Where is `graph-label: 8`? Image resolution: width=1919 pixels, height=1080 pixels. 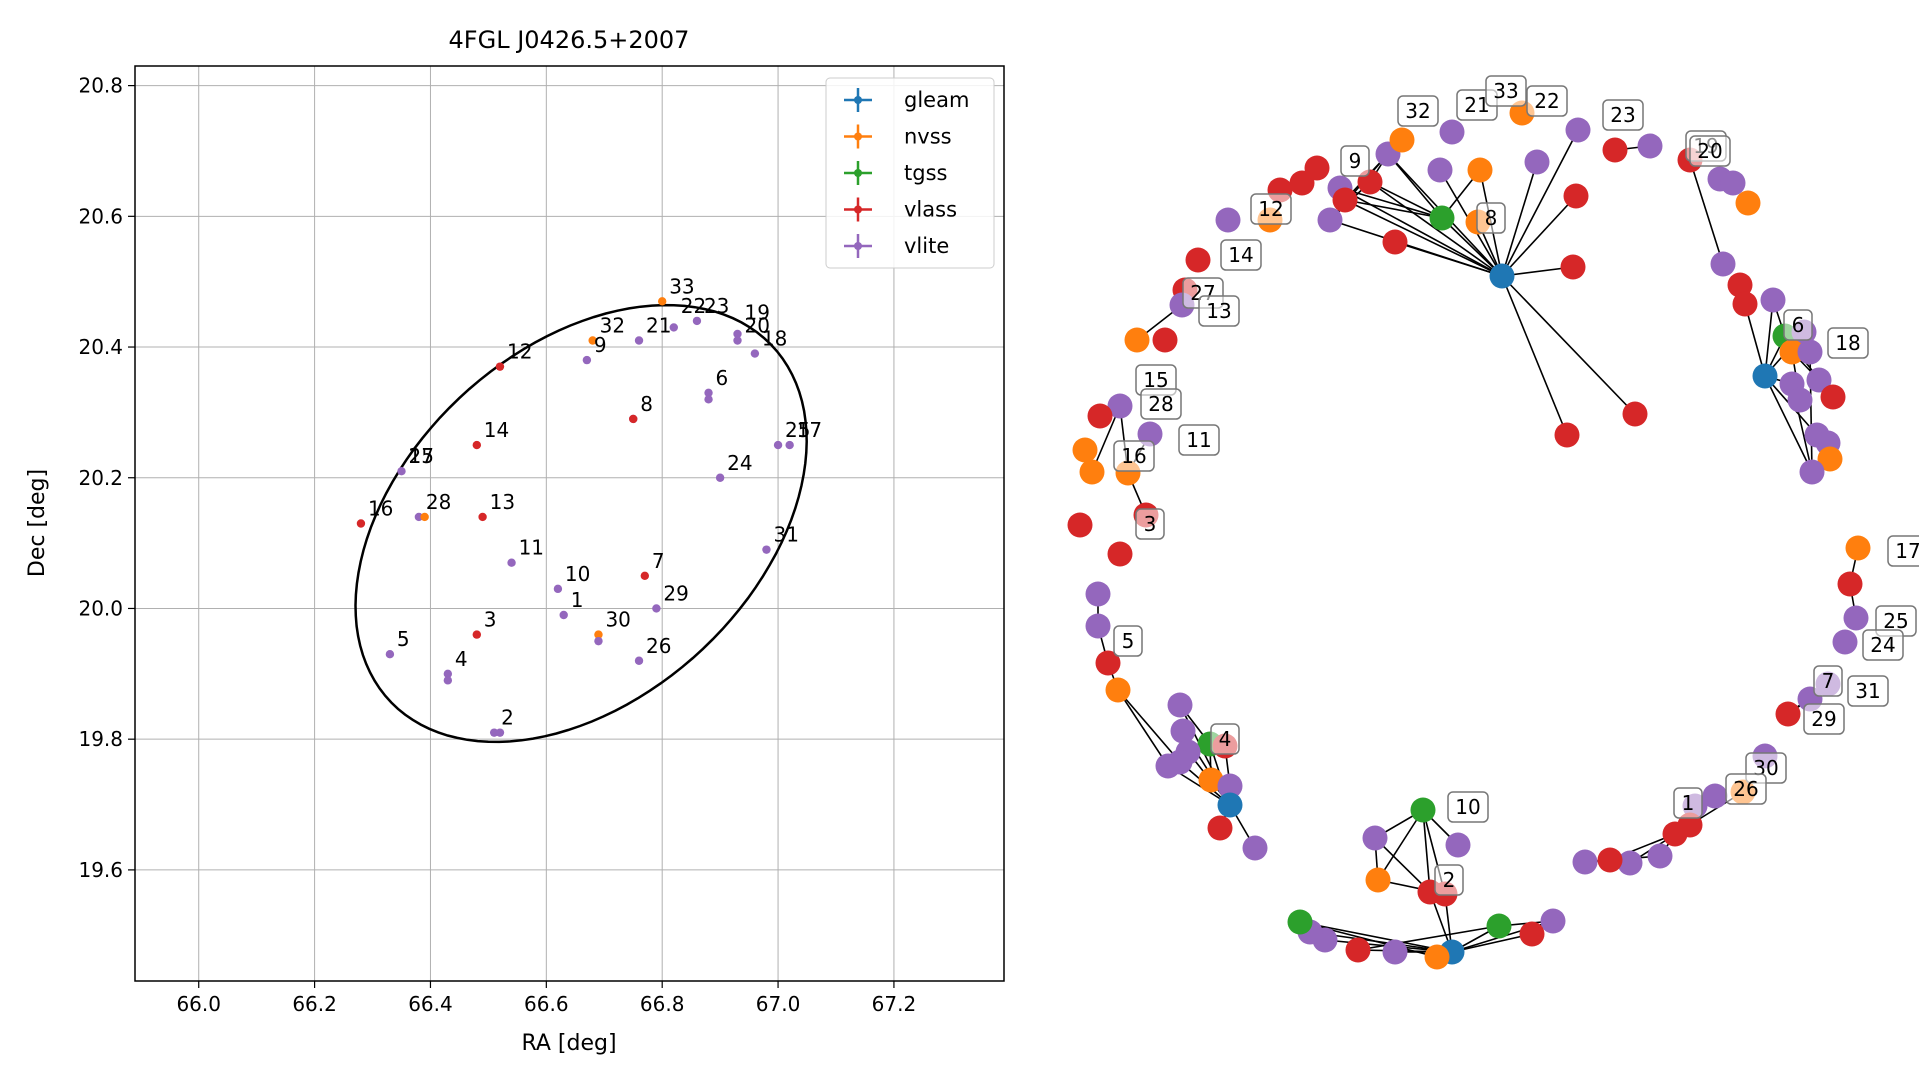 graph-label: 8 is located at coordinates (1491, 218).